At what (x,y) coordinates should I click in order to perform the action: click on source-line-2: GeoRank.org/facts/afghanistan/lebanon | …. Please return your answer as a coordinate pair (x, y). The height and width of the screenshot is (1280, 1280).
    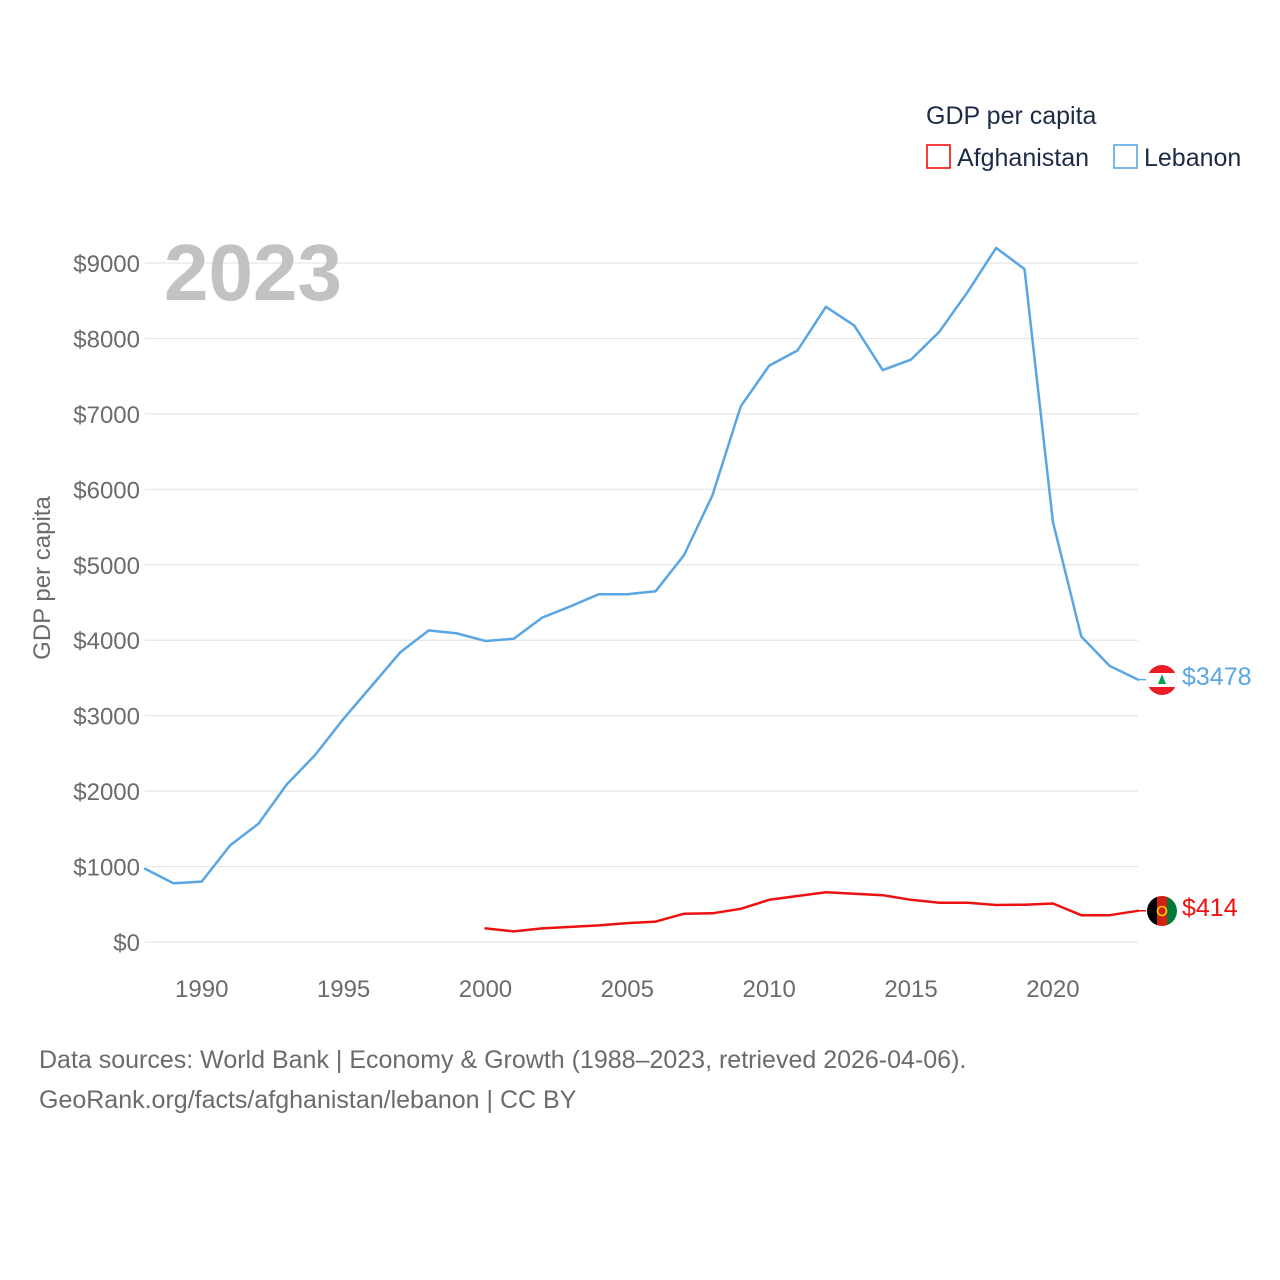
    Looking at the image, I should click on (308, 1100).